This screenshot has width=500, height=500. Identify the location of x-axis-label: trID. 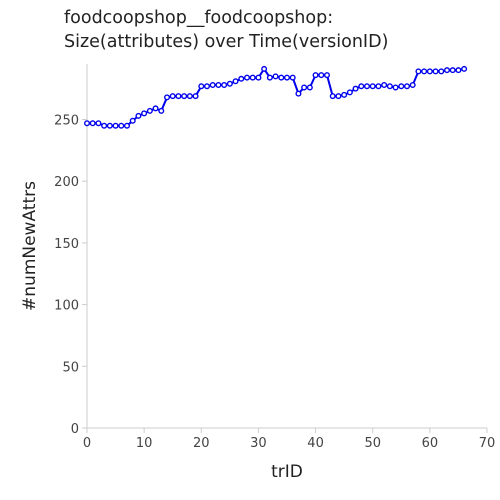
(287, 472).